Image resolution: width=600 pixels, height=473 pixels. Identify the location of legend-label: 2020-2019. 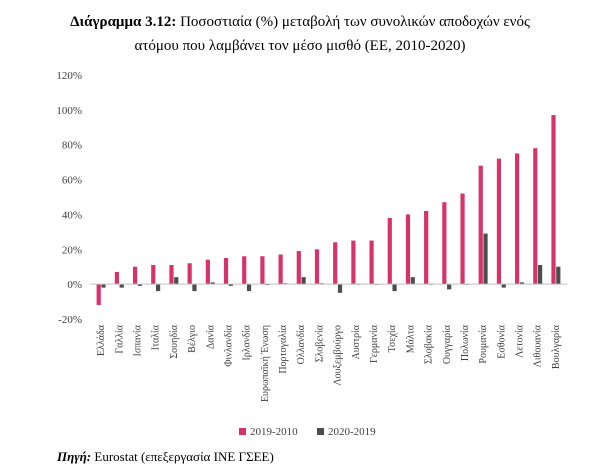
(352, 432).